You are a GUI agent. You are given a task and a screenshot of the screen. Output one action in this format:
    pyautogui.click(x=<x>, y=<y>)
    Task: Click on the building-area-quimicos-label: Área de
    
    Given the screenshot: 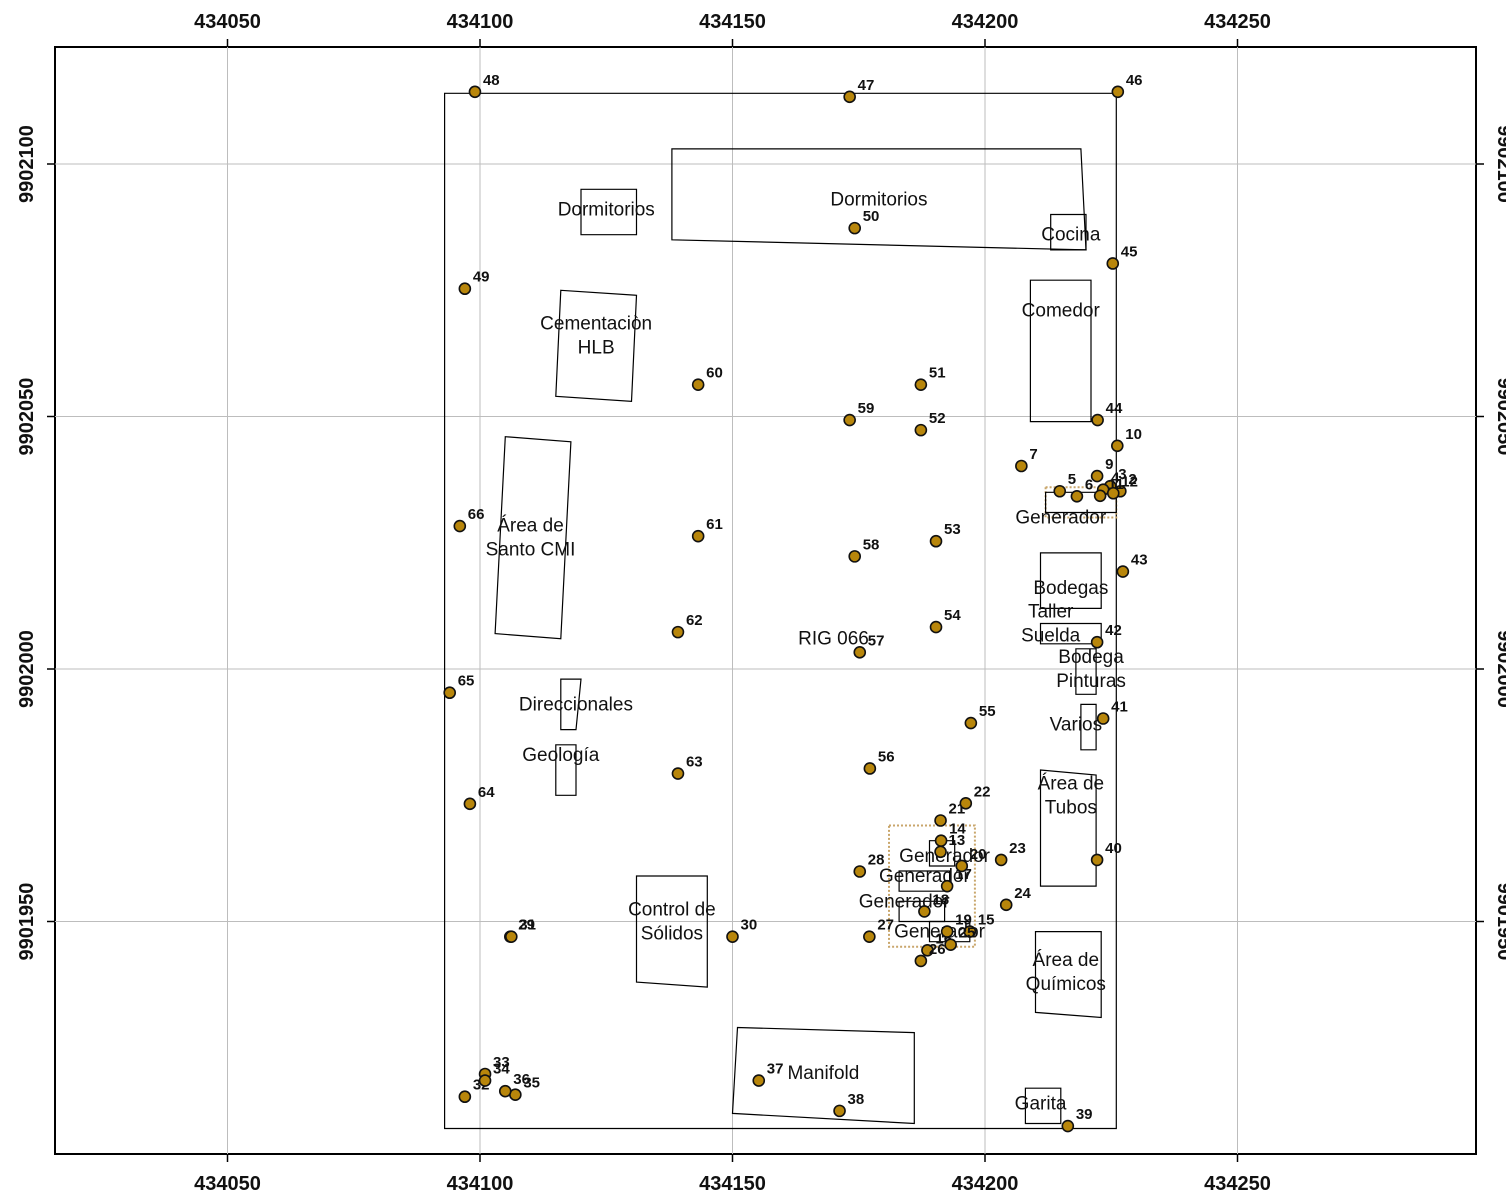 What is the action you would take?
    pyautogui.click(x=1066, y=960)
    